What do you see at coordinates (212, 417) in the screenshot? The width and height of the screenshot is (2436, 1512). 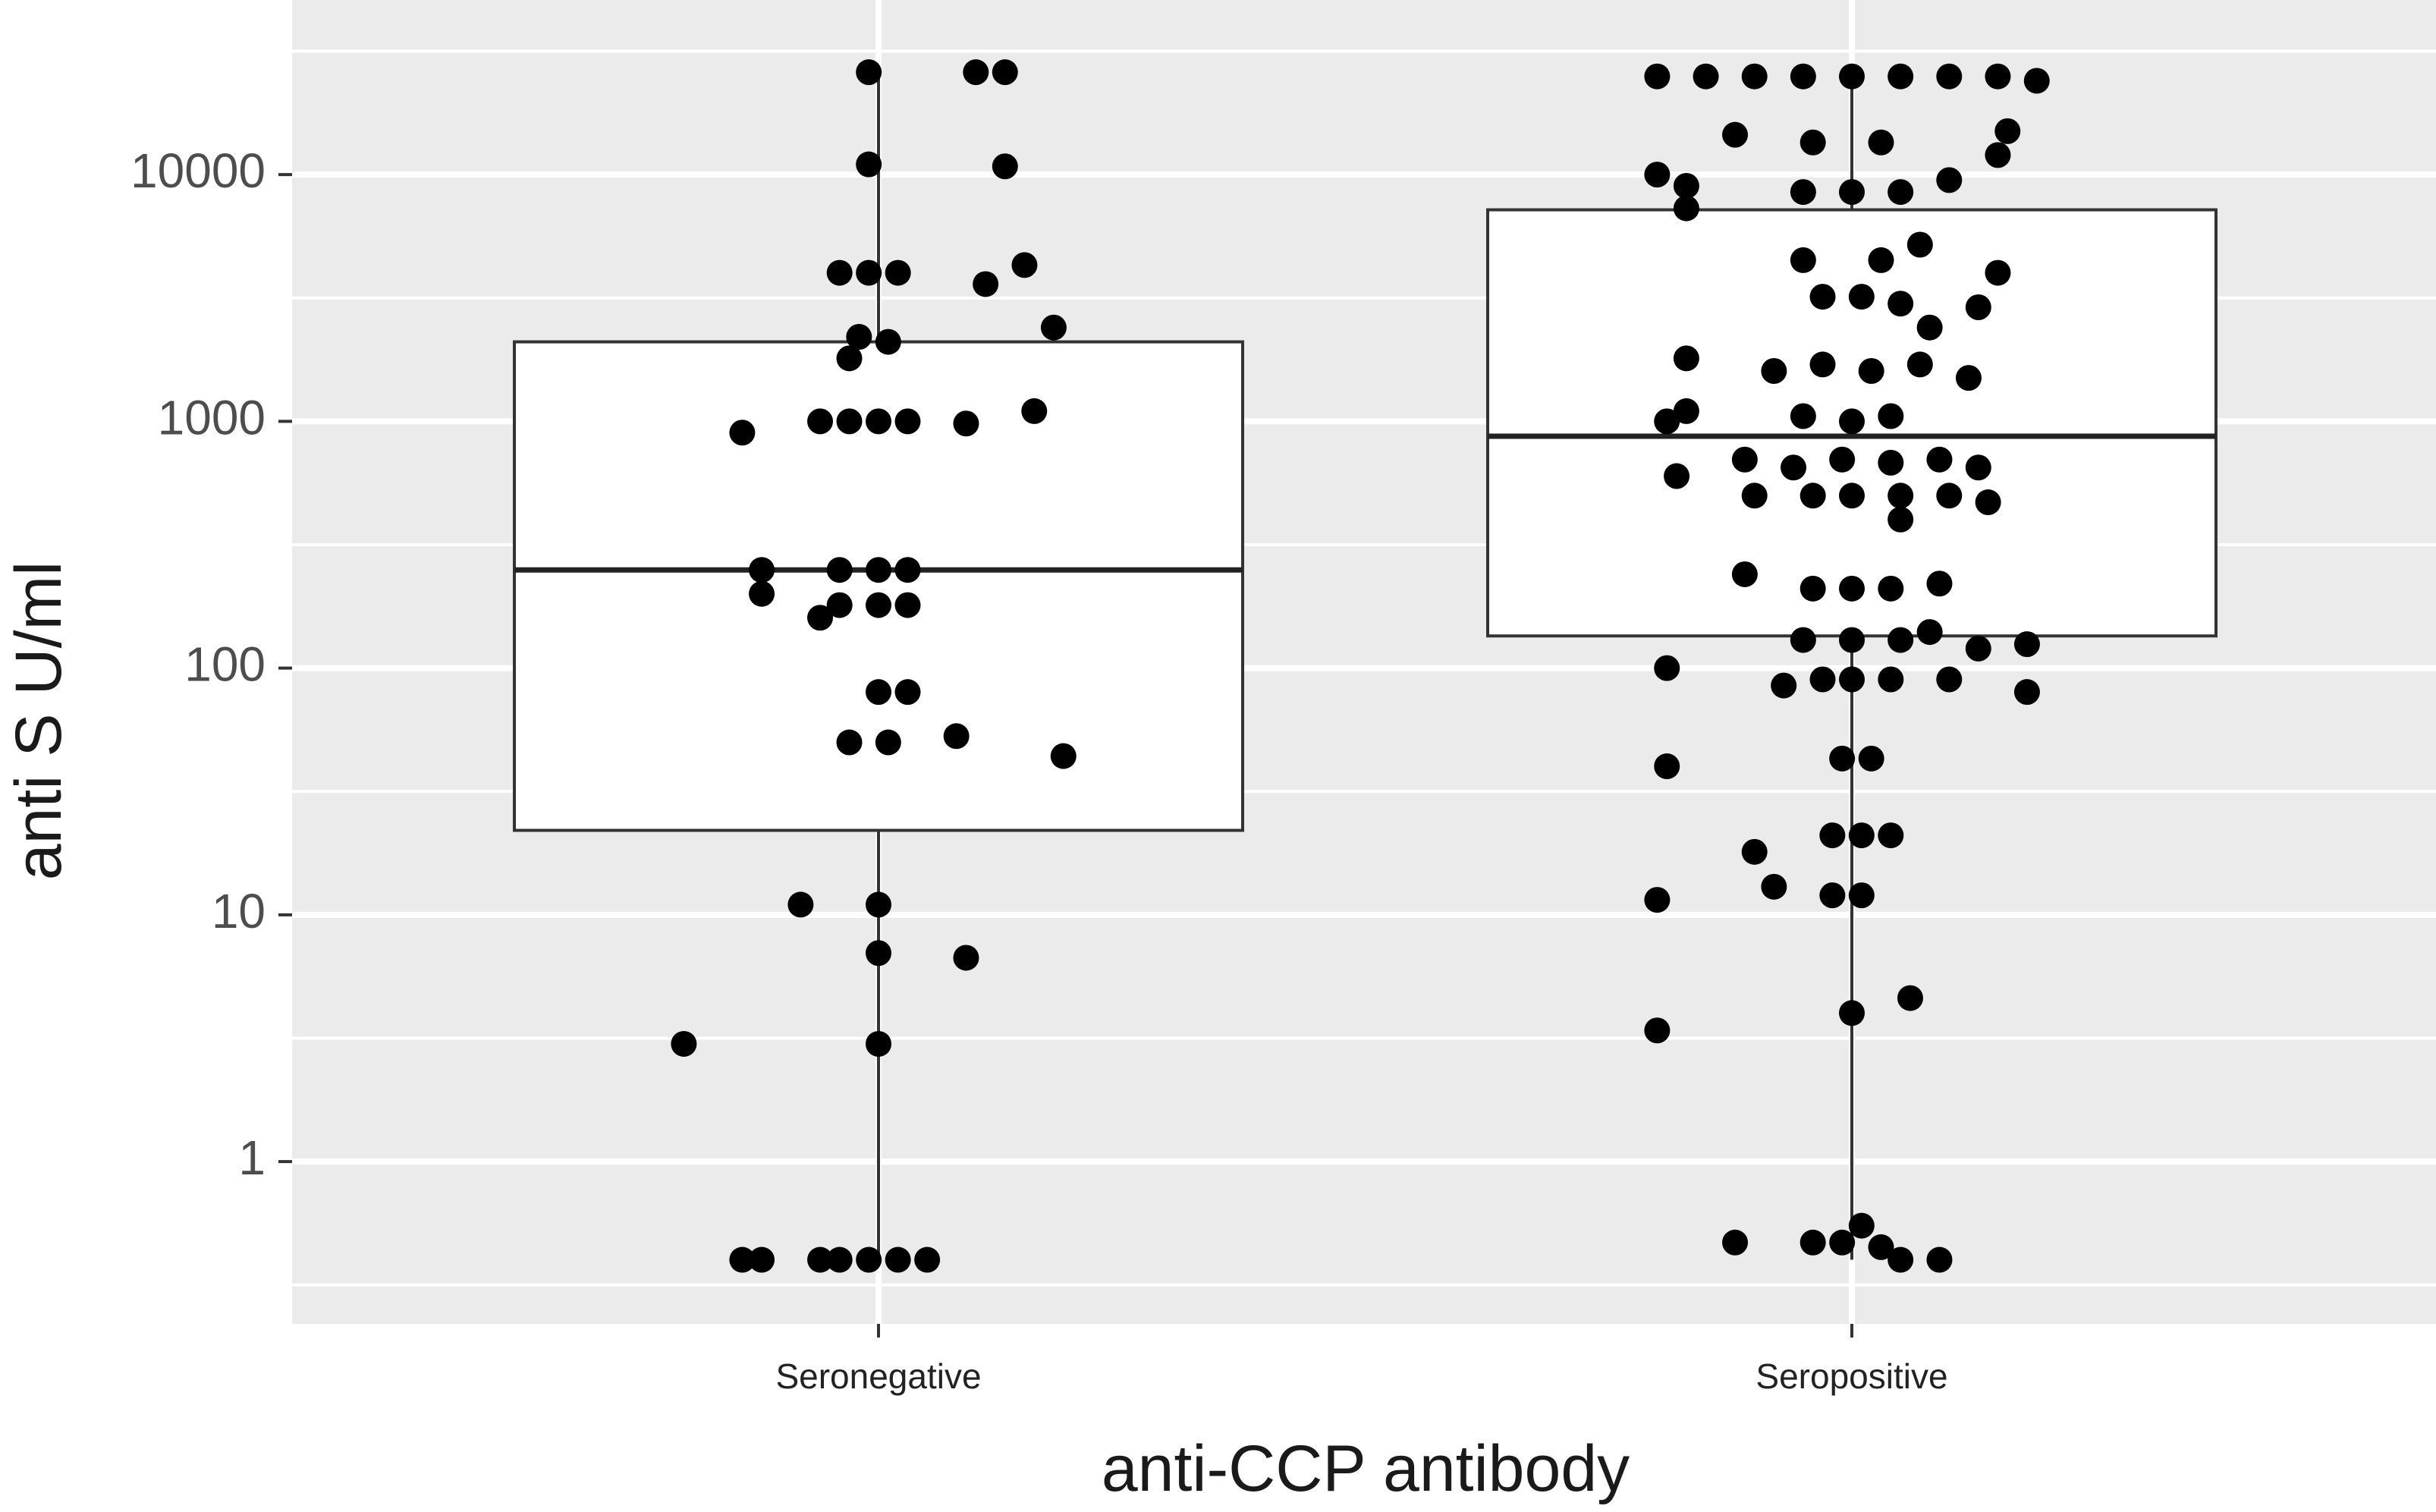 I see `y-tick-label: 1000` at bounding box center [212, 417].